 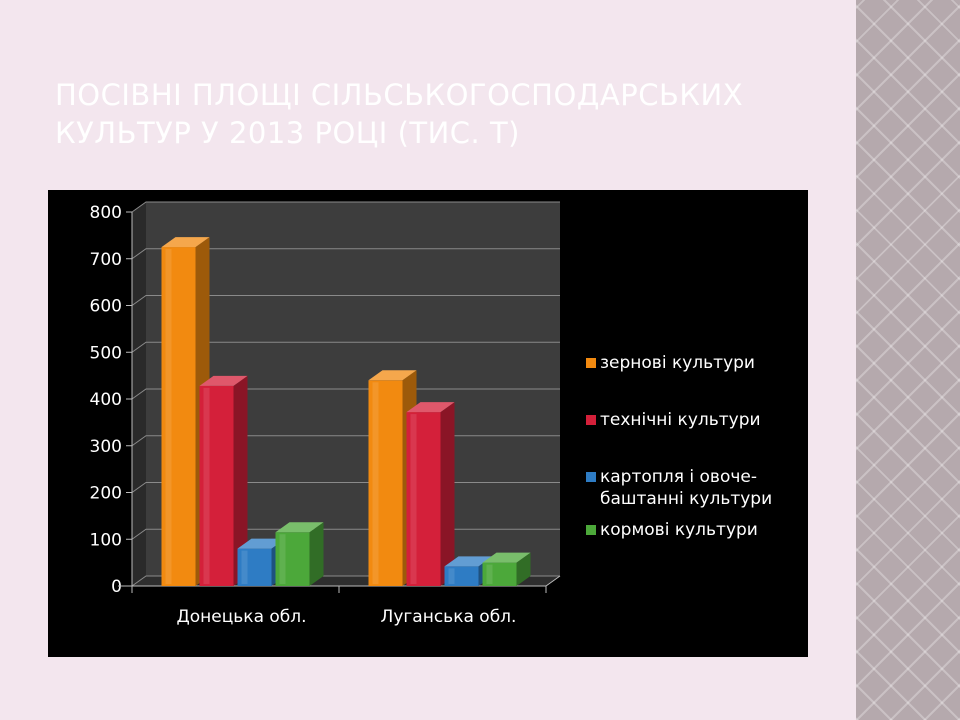 I want to click on legend-label: кормові культури, so click(x=679, y=530).